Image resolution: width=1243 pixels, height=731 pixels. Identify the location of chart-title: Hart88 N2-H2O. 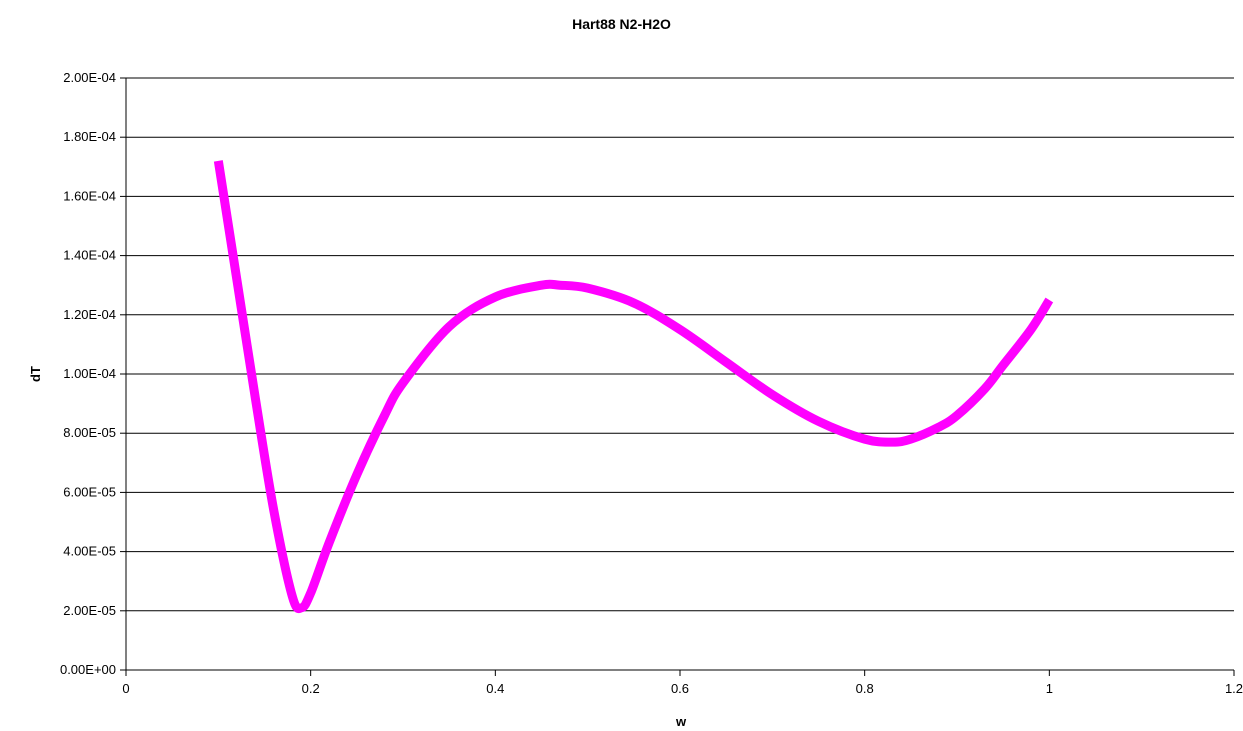
(621, 24).